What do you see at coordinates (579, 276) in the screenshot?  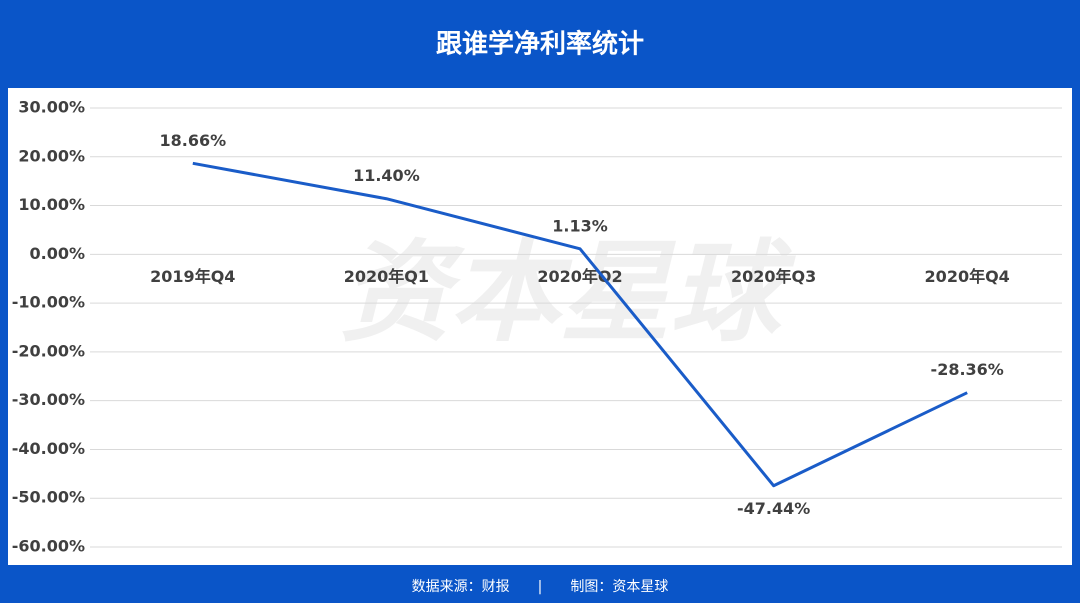 I see `x-tick-label: 2020年Q2` at bounding box center [579, 276].